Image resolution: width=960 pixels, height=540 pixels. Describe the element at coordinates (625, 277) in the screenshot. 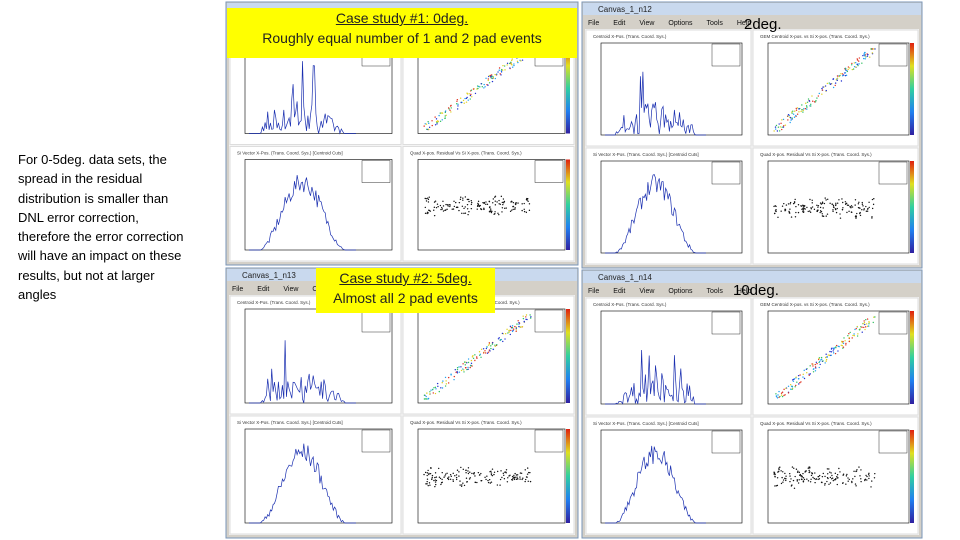

I see `window-title: Canvas_1_n14` at that location.